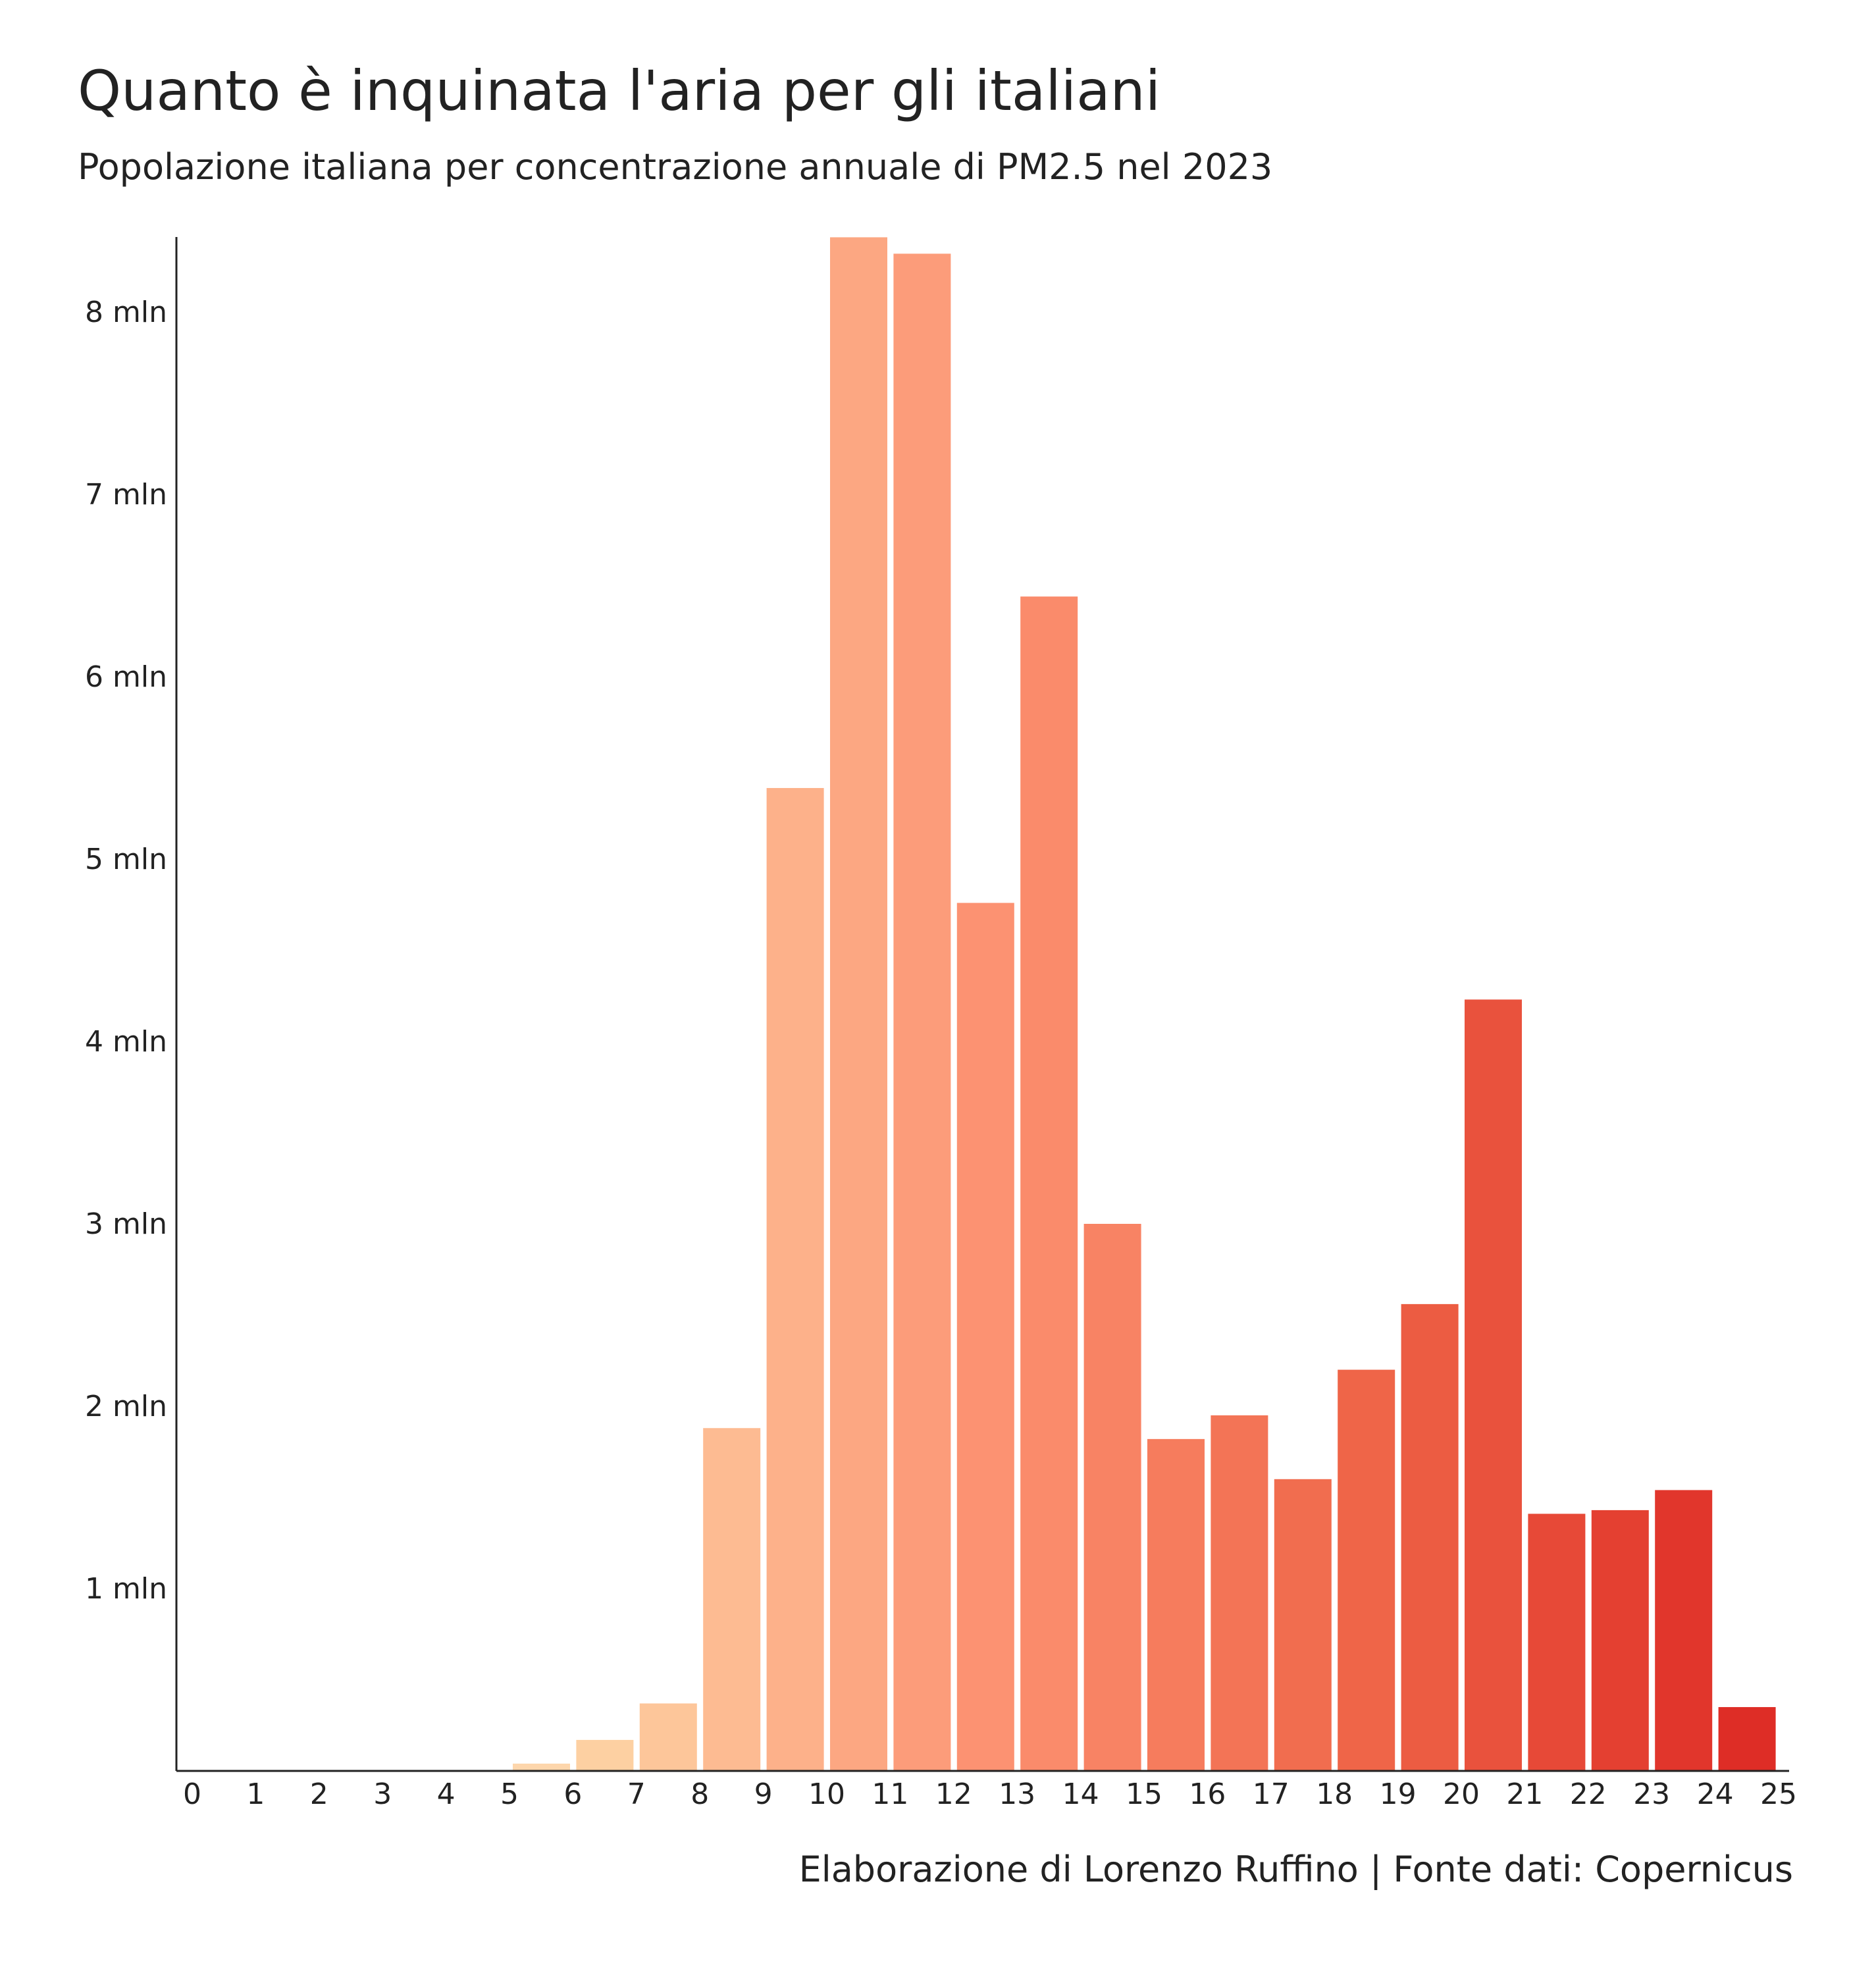  I want to click on x-tick-label: 8, so click(700, 1795).